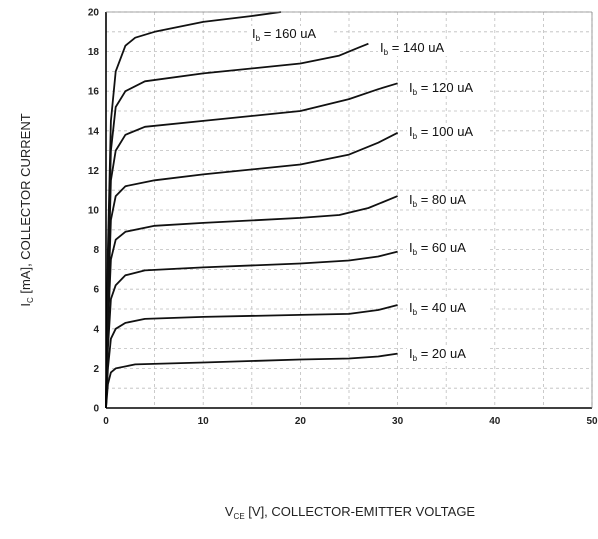  What do you see at coordinates (96, 329) in the screenshot?
I see `y-tick-label: 4` at bounding box center [96, 329].